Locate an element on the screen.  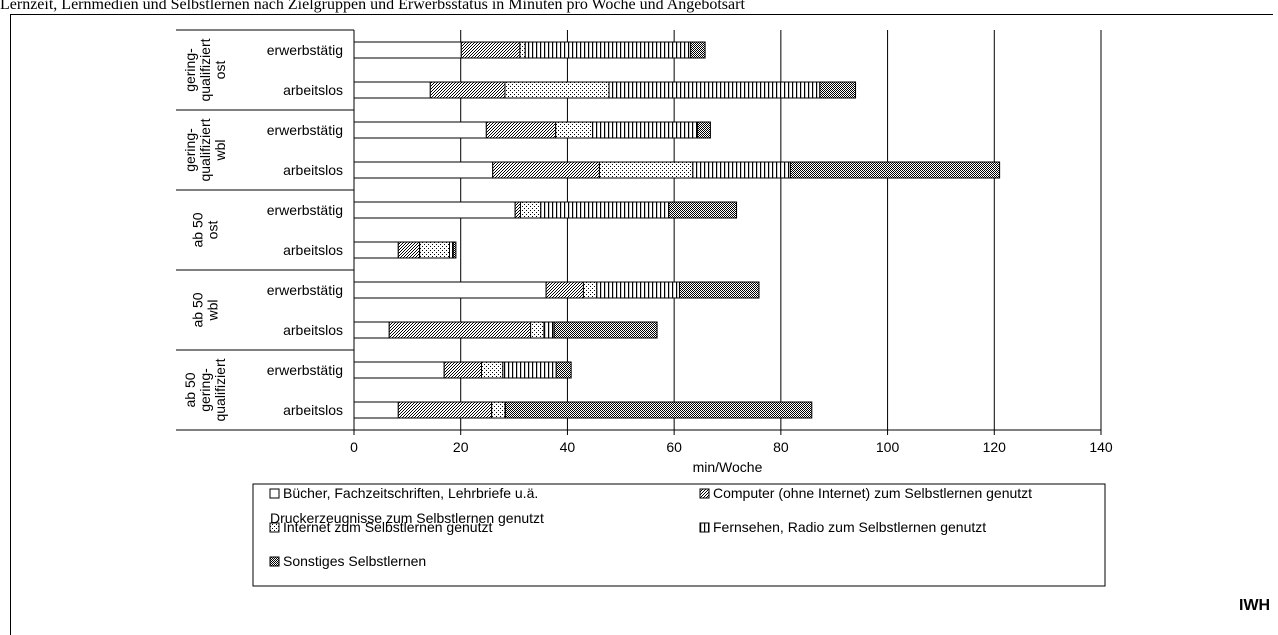
x-tick-label: 80 is located at coordinates (781, 447).